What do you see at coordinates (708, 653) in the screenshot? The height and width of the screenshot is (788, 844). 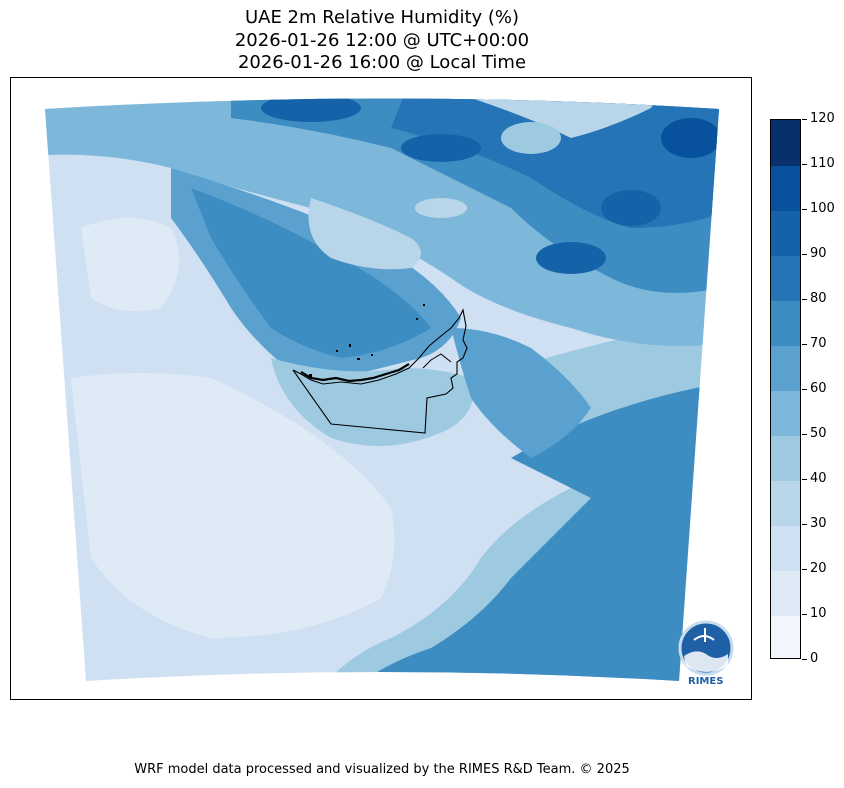 I see `rimes-logo: RIMES` at bounding box center [708, 653].